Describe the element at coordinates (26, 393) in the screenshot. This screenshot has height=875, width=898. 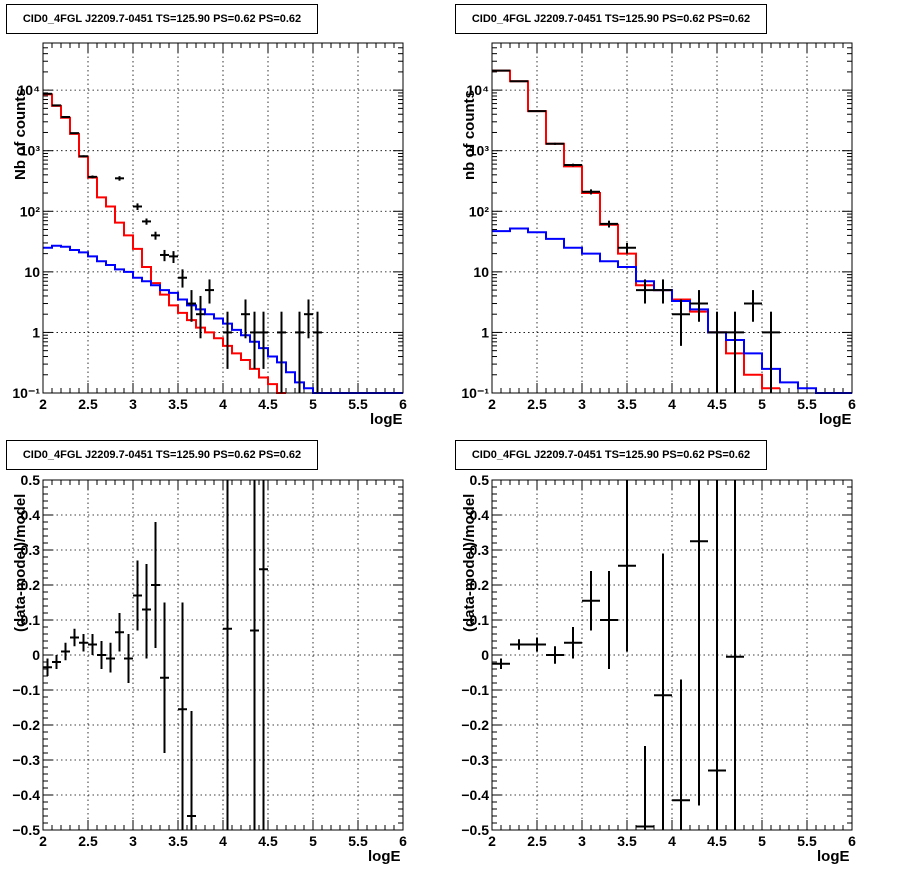
I see `y-tick-label: 10⁻¹` at that location.